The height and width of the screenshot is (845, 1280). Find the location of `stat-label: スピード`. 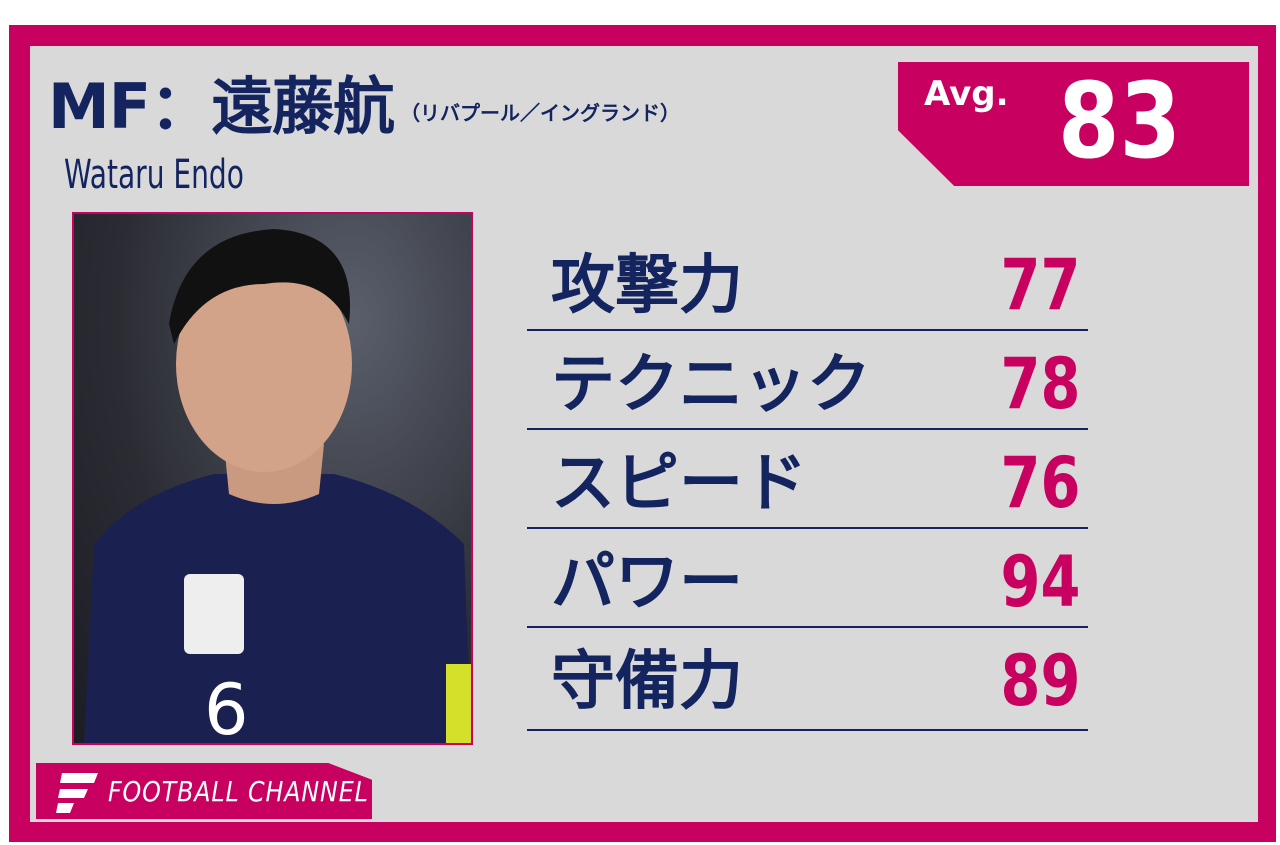

stat-label: スピード is located at coordinates (679, 484).